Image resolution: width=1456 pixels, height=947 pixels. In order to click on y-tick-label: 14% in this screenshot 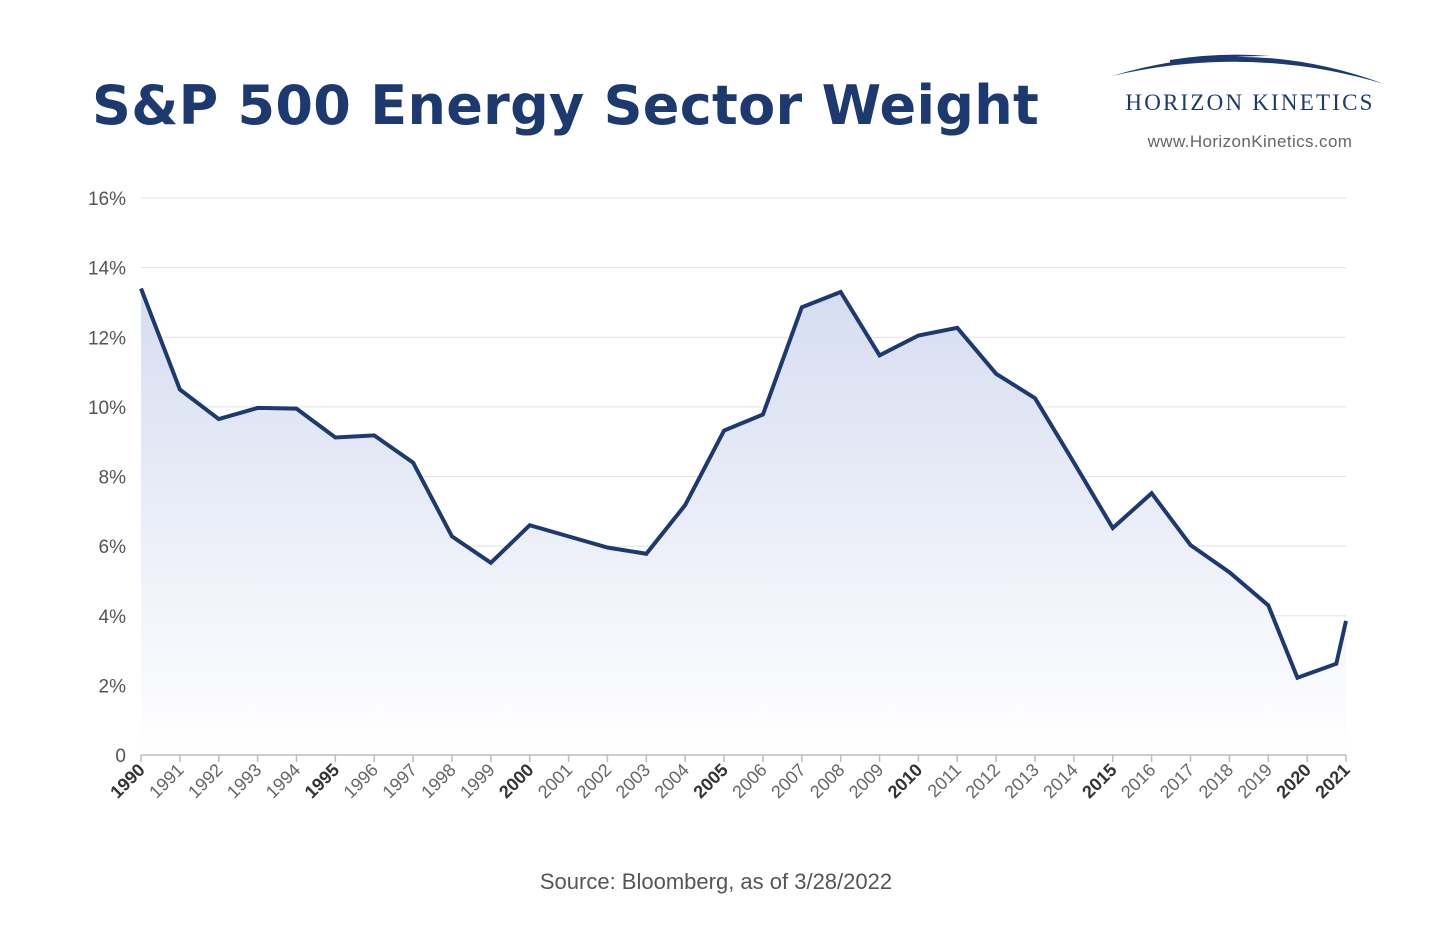, I will do `click(107, 269)`.